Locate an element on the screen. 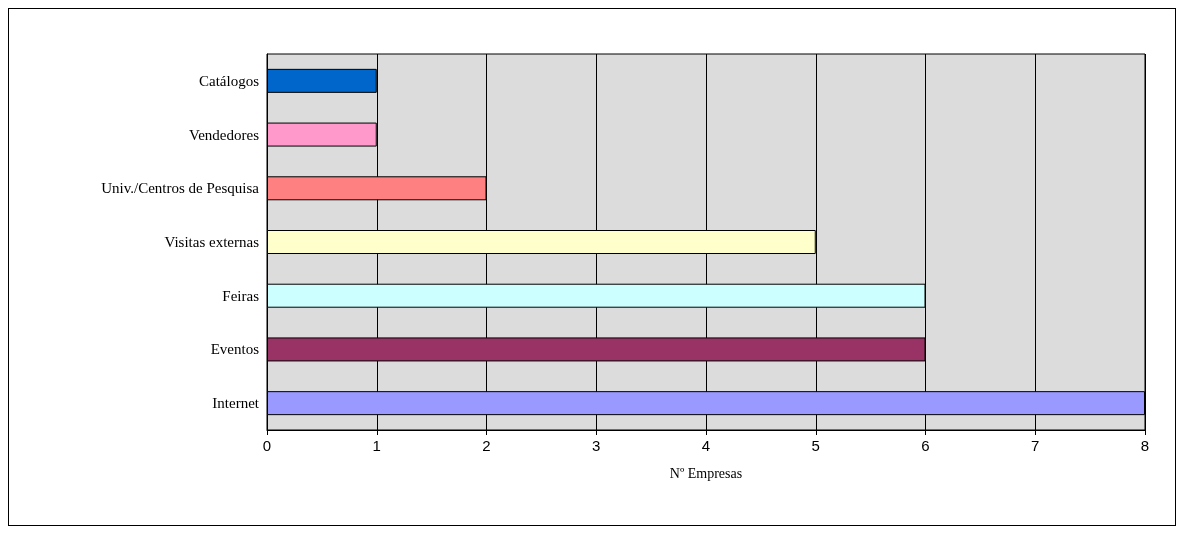 The image size is (1188, 538). y-tick-label: Internet is located at coordinates (236, 403).